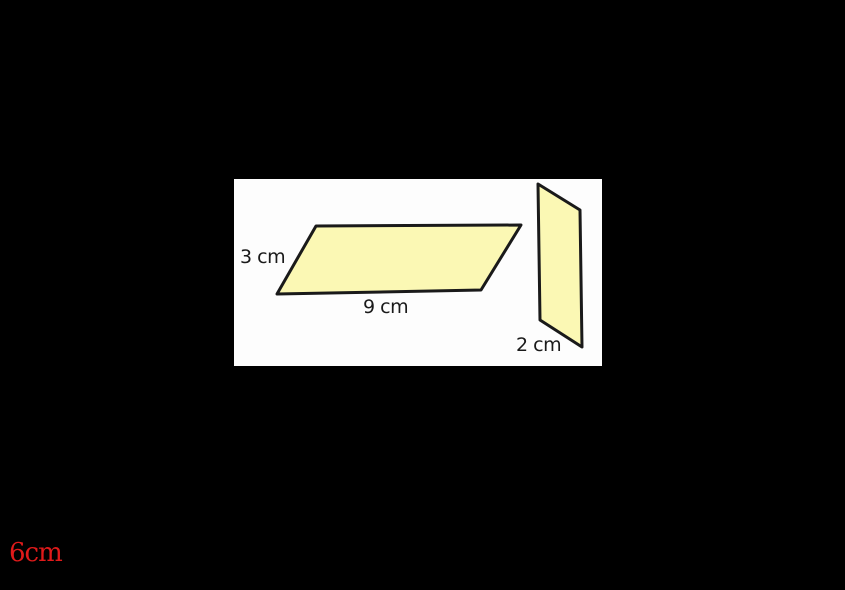  I want to click on bottom-side-label: 9 cm, so click(385, 307).